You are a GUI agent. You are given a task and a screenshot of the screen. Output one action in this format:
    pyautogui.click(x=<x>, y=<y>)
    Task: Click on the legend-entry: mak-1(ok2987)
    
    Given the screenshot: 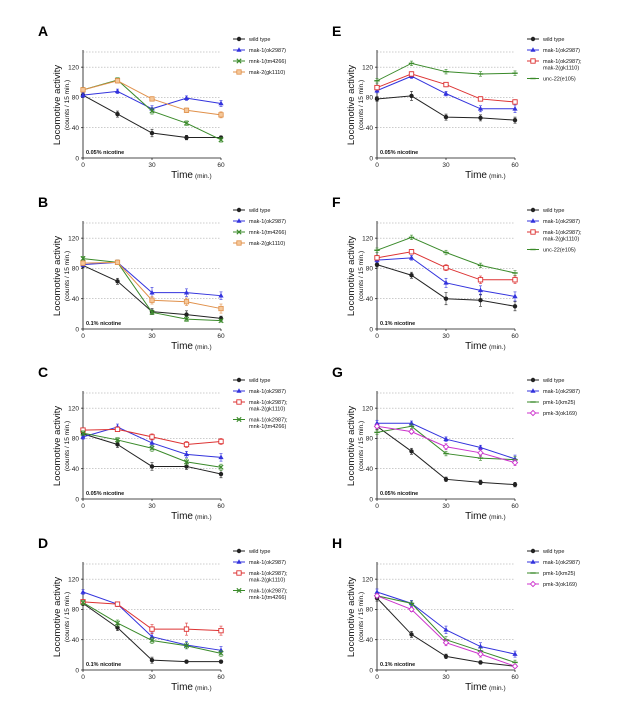 What is the action you would take?
    pyautogui.click(x=259, y=221)
    